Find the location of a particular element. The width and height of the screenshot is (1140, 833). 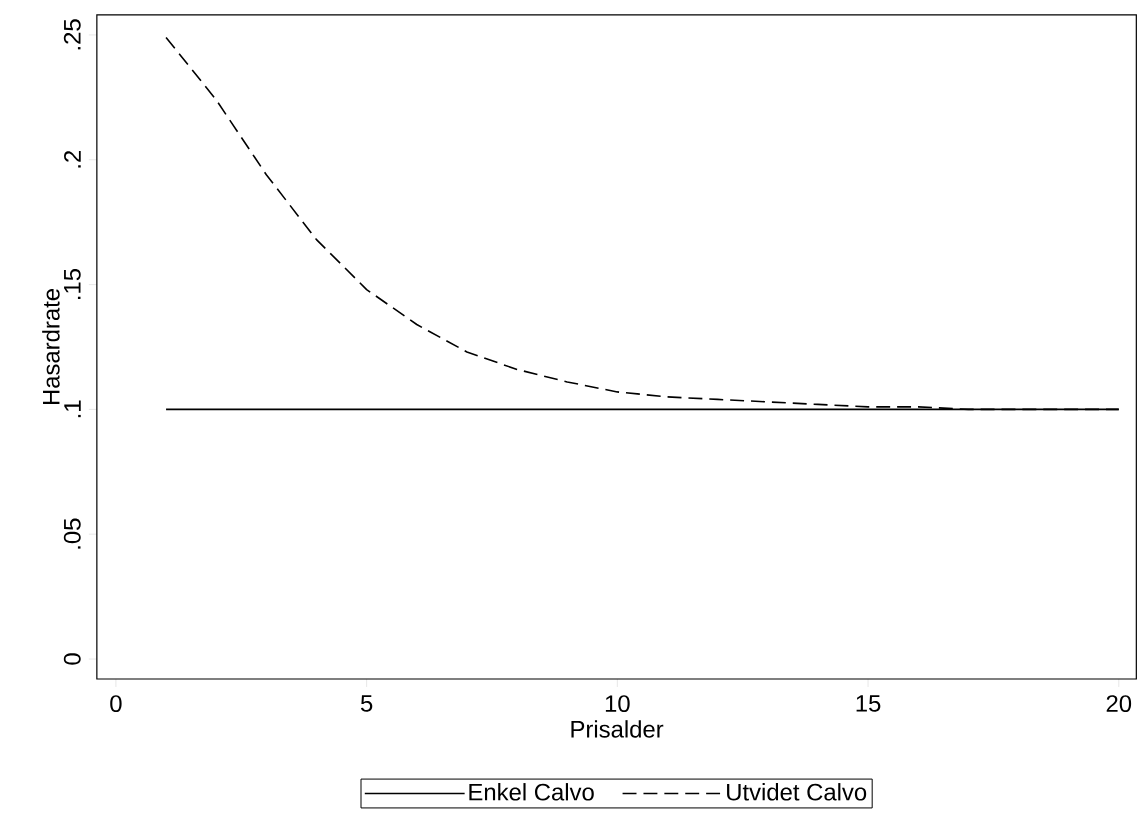

x-tick-label: 15 is located at coordinates (868, 703).